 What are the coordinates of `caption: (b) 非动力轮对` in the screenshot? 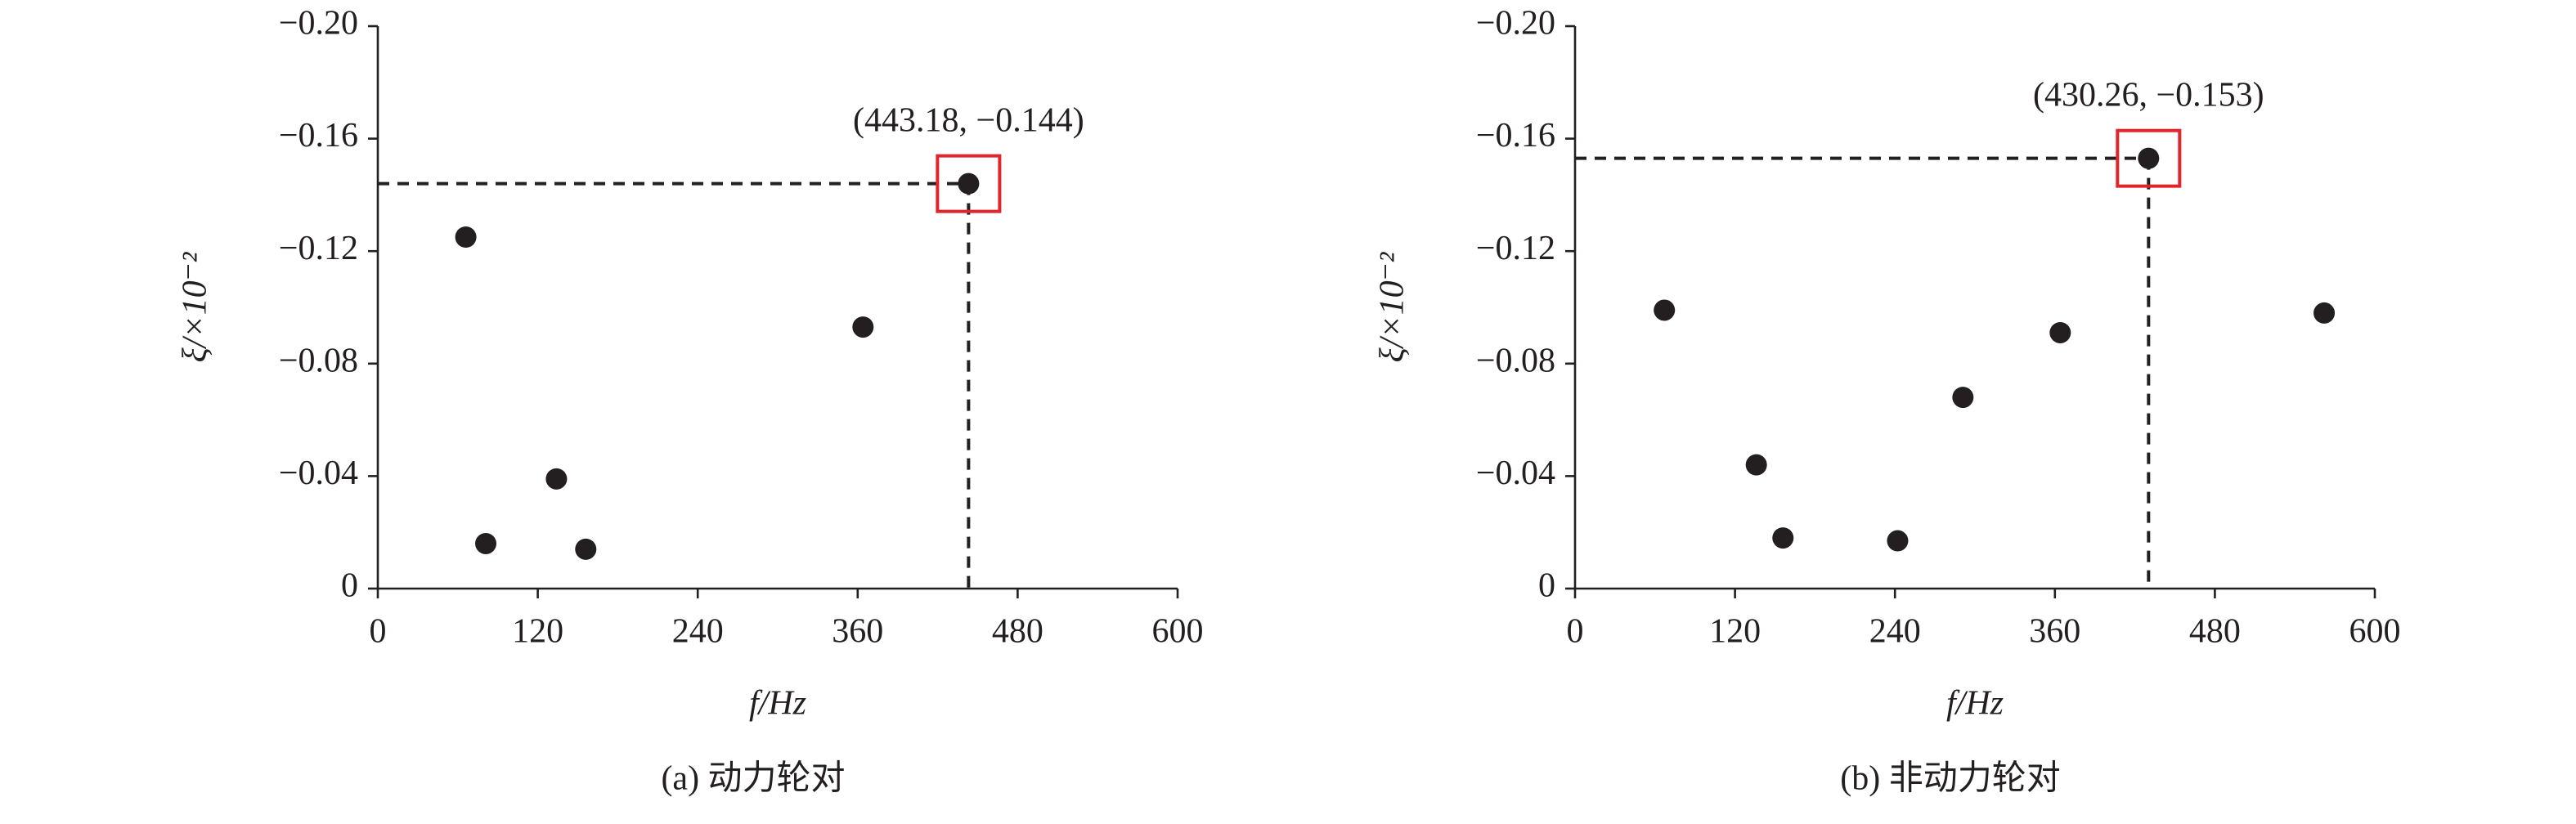 It's located at (1950, 779).